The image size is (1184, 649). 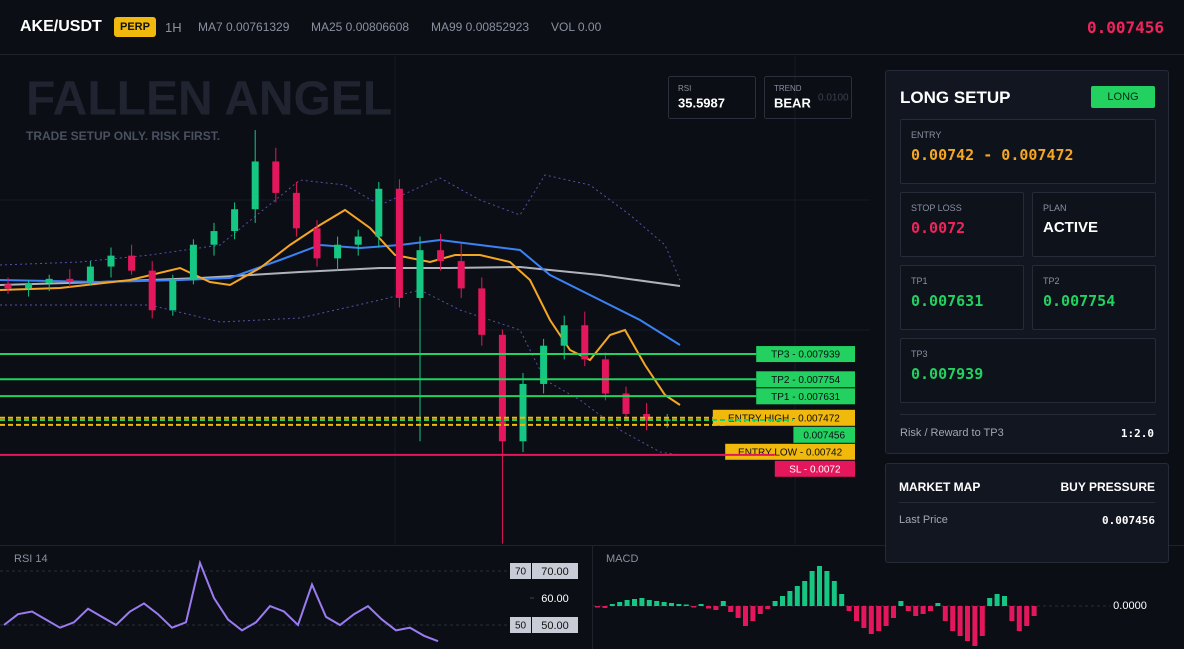 What do you see at coordinates (1107, 487) in the screenshot?
I see `market-status: BUY PRESSURE` at bounding box center [1107, 487].